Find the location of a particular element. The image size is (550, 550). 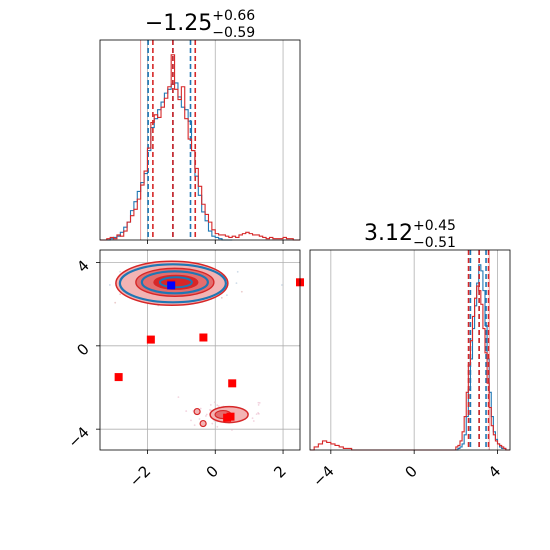

p3-x-tick-label: 0 is located at coordinates (411, 471).